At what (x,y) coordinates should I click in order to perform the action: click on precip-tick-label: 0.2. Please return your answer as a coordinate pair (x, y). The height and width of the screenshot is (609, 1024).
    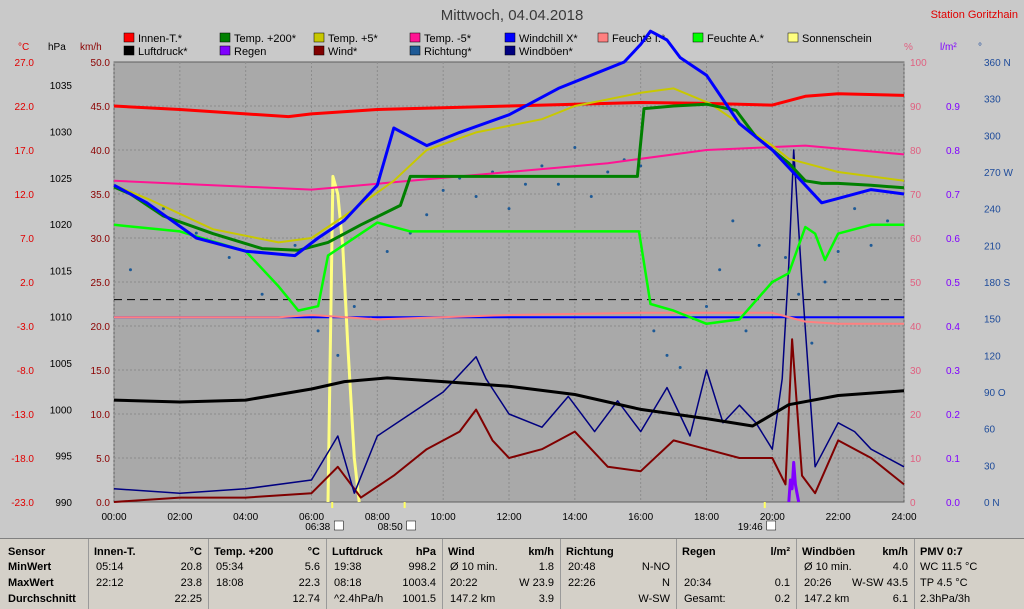
    Looking at the image, I should click on (953, 415).